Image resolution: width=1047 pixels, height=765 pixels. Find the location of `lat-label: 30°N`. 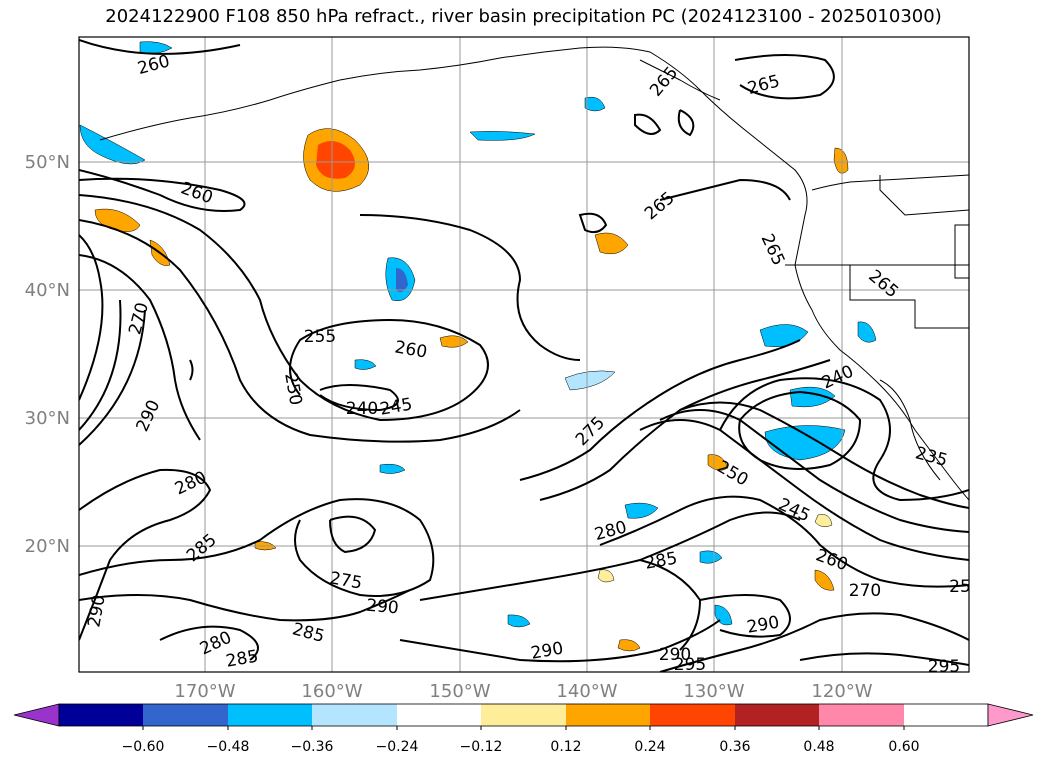

lat-label: 30°N is located at coordinates (47, 418).